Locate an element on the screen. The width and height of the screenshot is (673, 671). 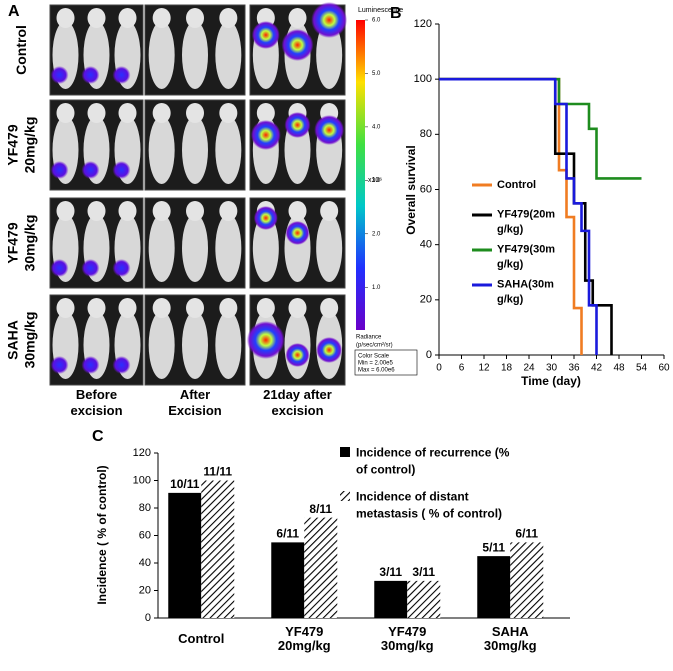
legend-label: Incidence of recurrence (% of control) is located at coordinates (433, 461).